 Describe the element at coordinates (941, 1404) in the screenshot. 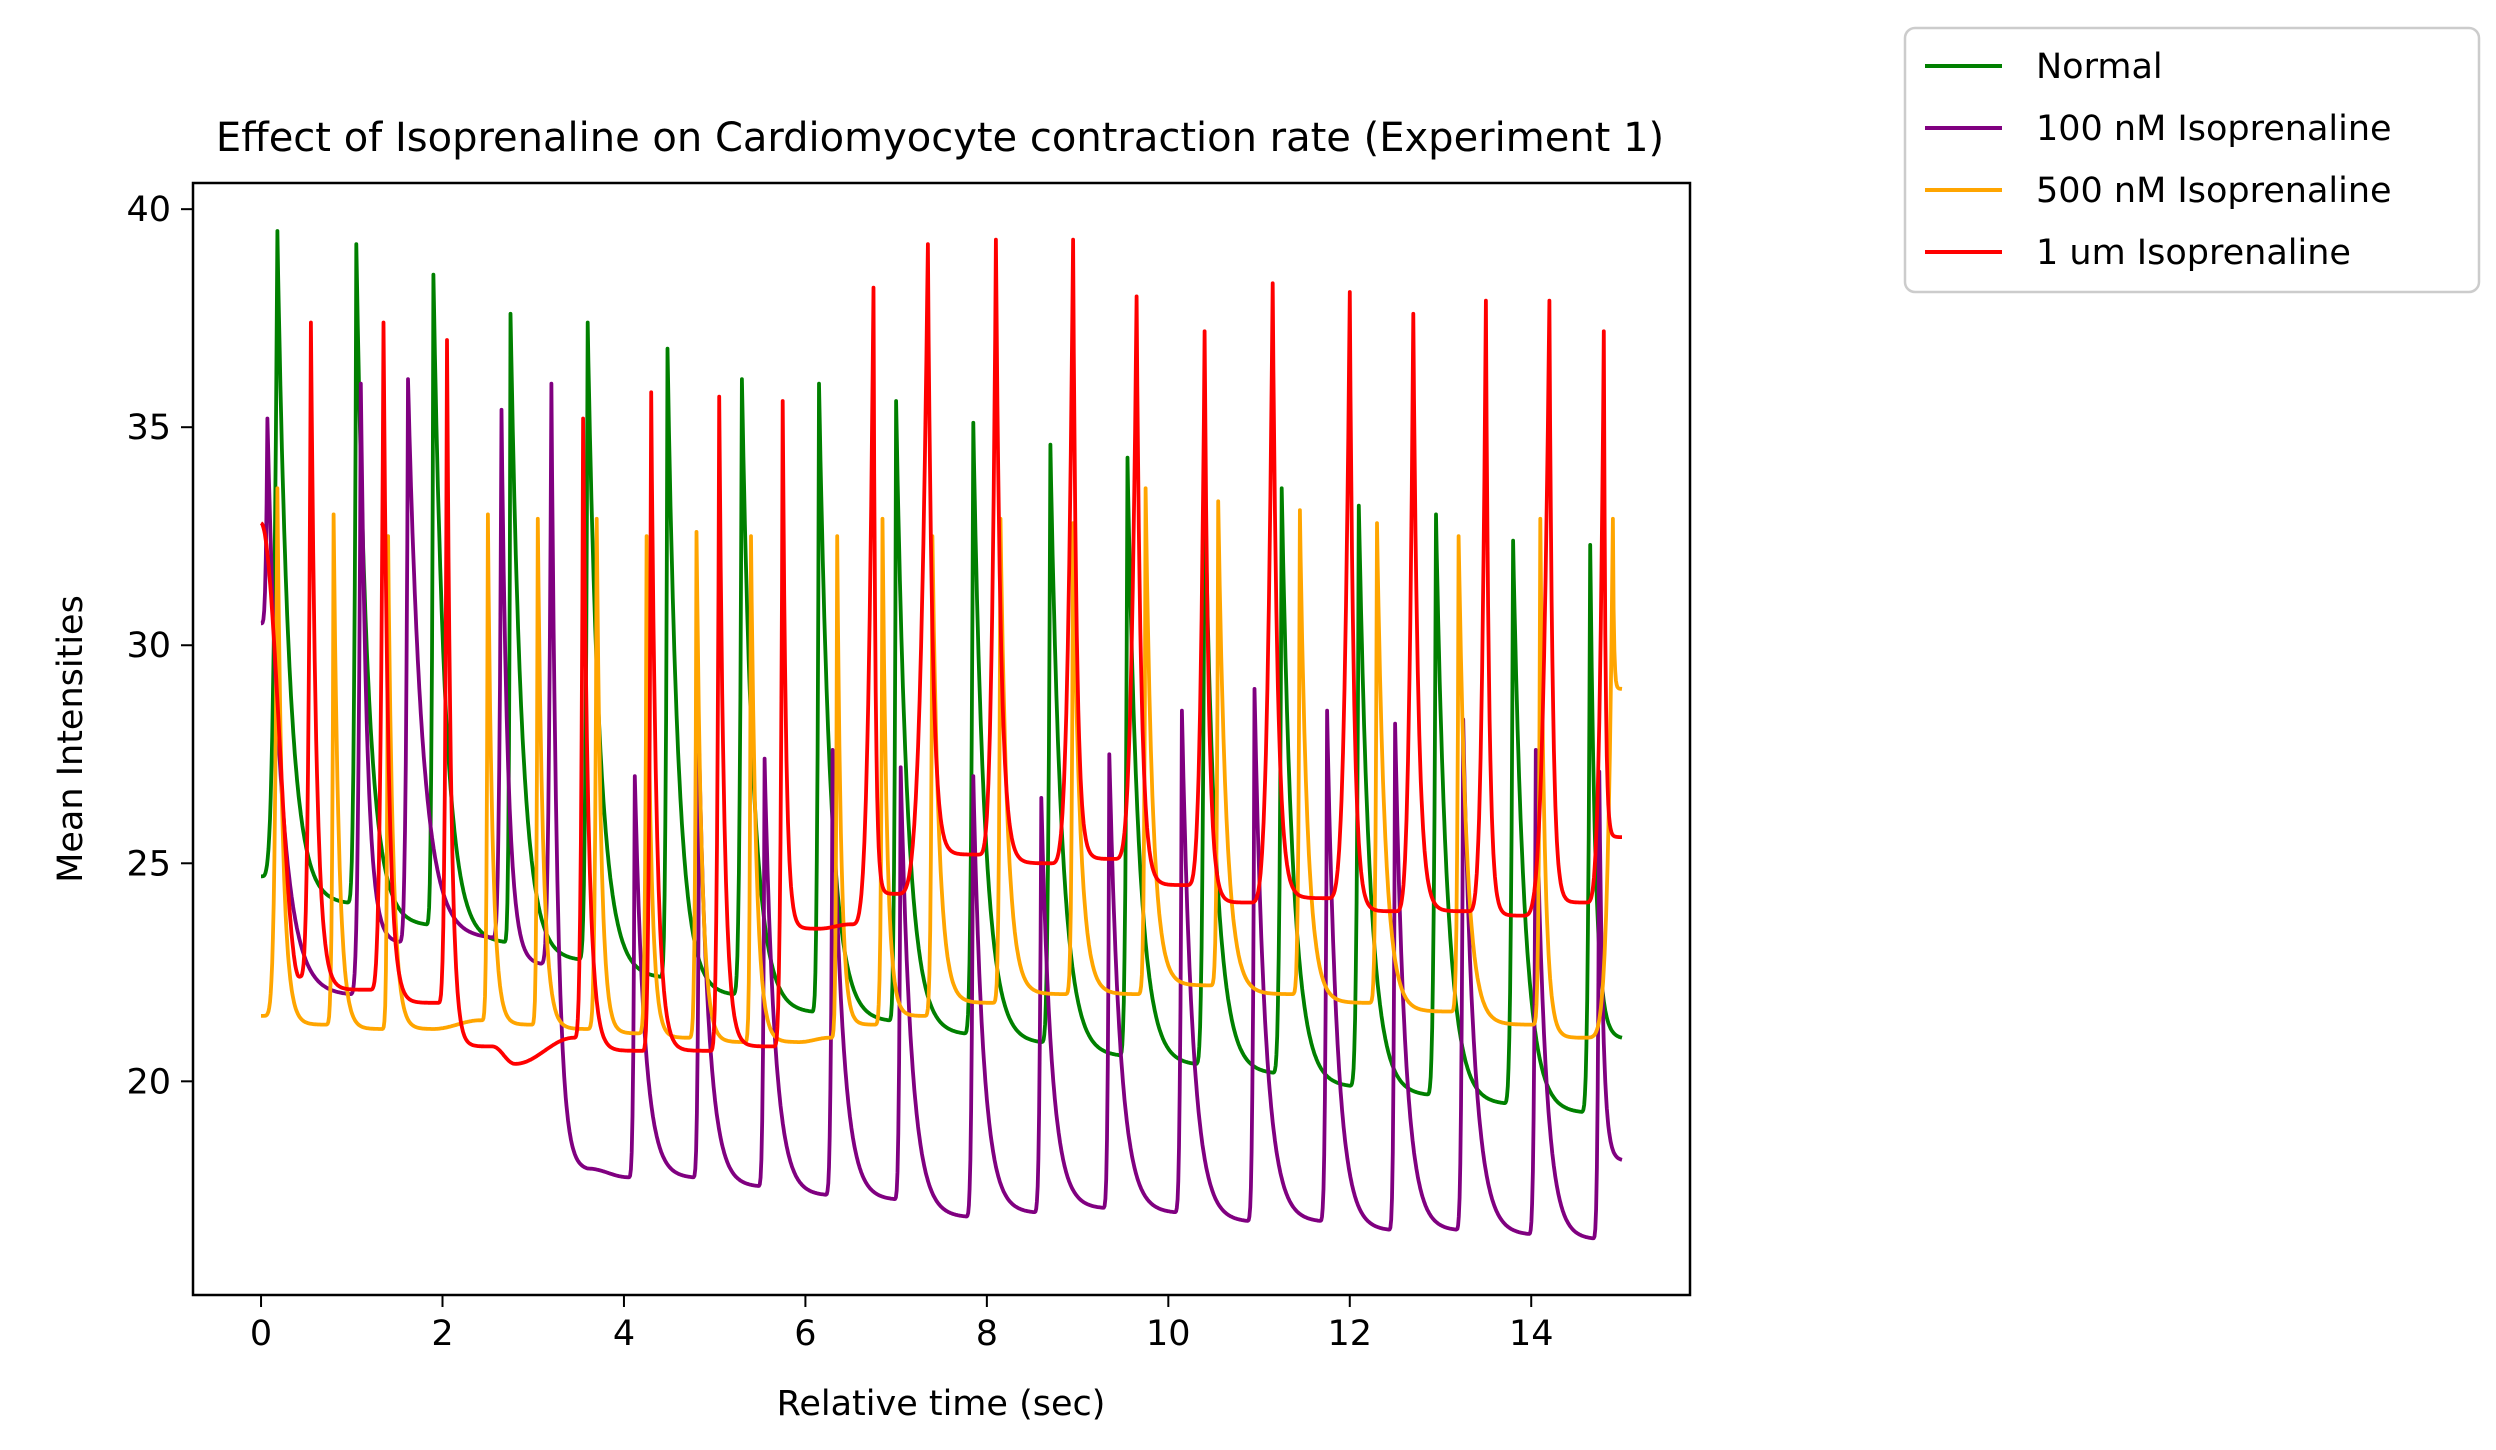

I see `x-axis-label: Relative time (sec)` at that location.